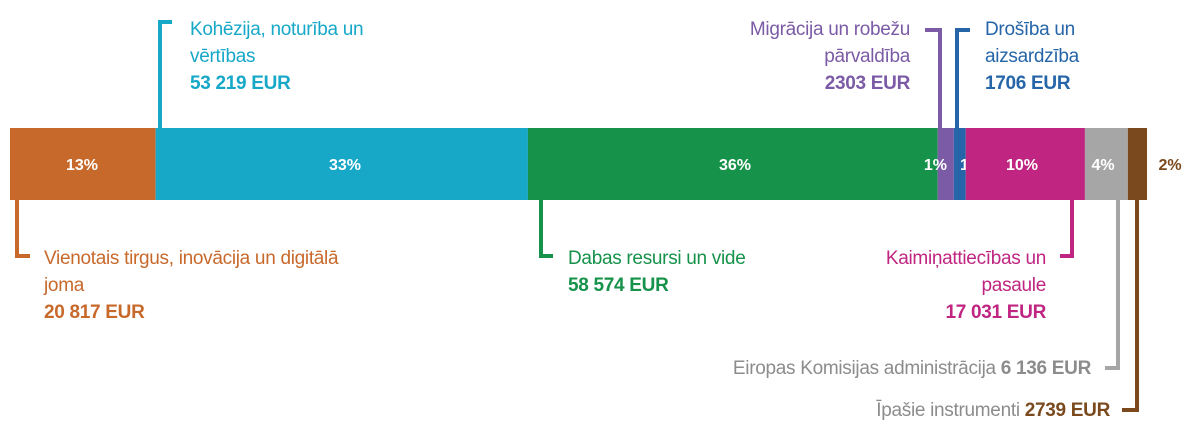 The height and width of the screenshot is (425, 1184). I want to click on percent-label: 33%, so click(345, 165).